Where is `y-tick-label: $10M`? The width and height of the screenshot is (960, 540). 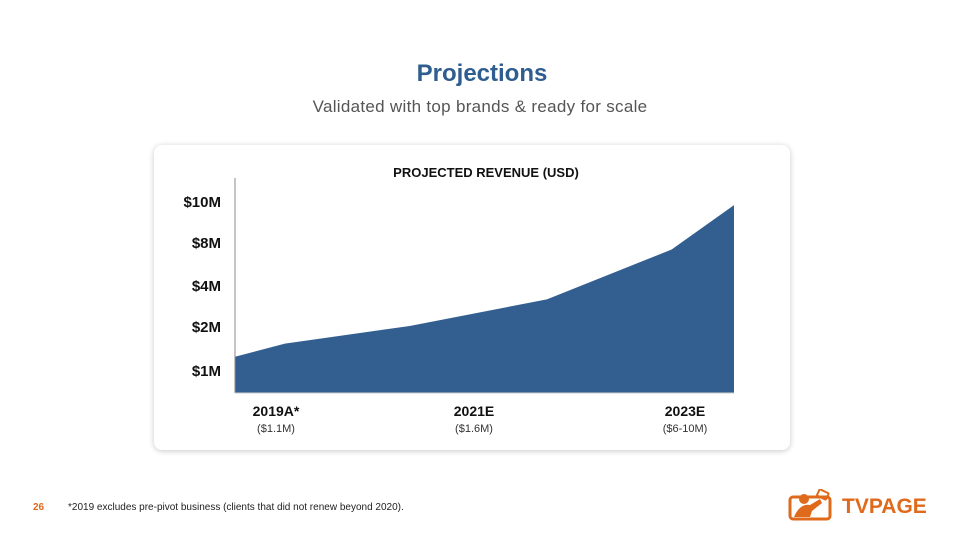 y-tick-label: $10M is located at coordinates (202, 202).